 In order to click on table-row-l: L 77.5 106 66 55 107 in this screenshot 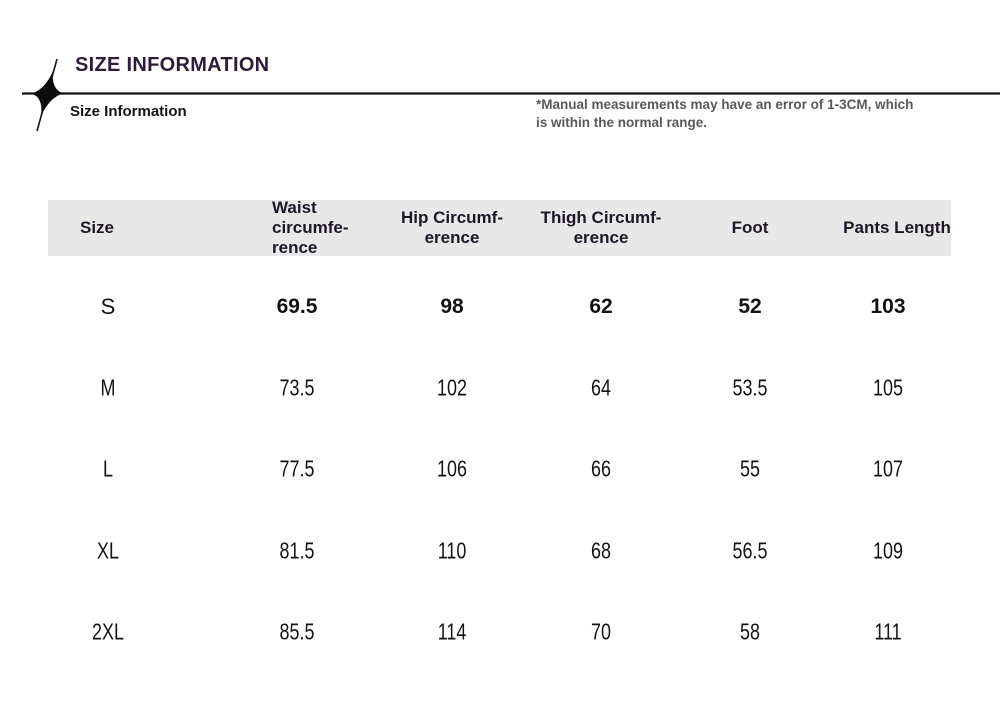, I will do `click(500, 469)`.